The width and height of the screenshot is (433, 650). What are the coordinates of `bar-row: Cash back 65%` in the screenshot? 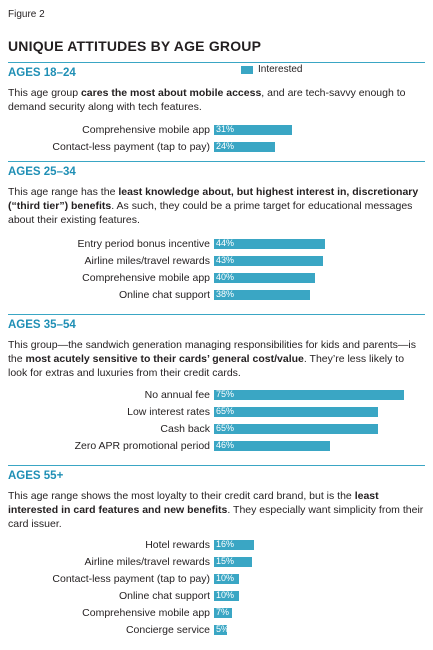 It's located at (216, 429).